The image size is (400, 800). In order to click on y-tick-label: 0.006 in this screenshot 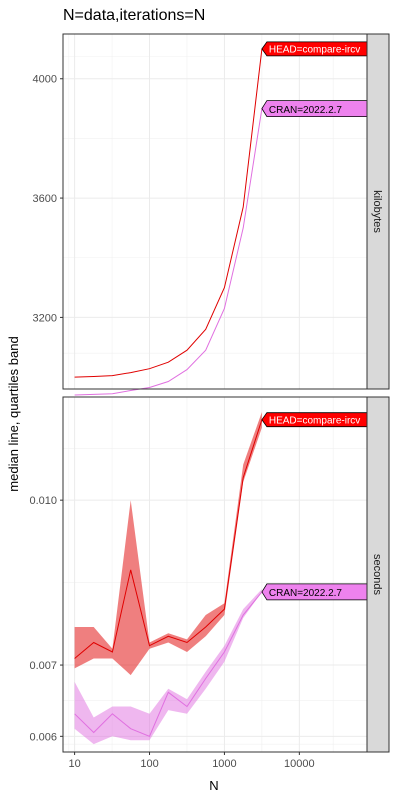, I will do `click(43, 737)`.